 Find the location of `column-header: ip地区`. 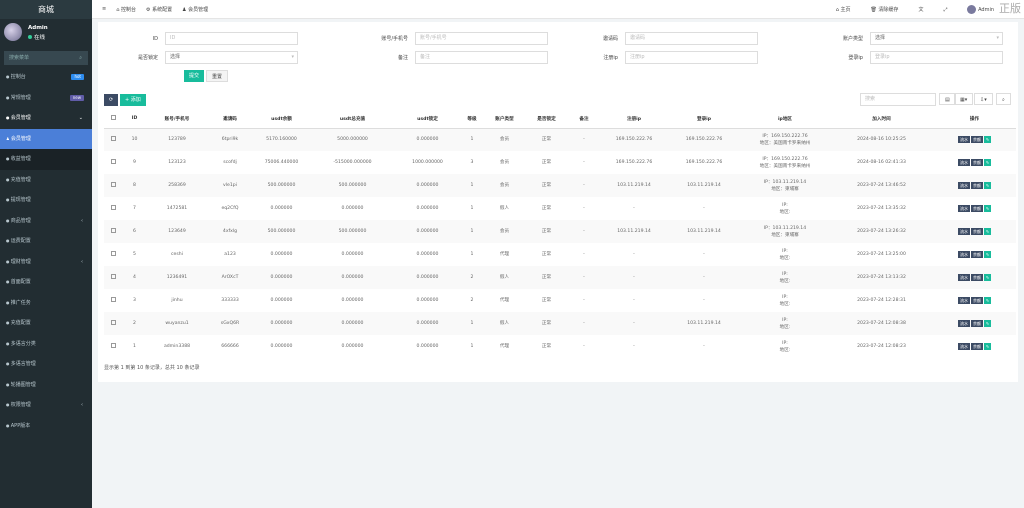

column-header: ip地区 is located at coordinates (785, 119).